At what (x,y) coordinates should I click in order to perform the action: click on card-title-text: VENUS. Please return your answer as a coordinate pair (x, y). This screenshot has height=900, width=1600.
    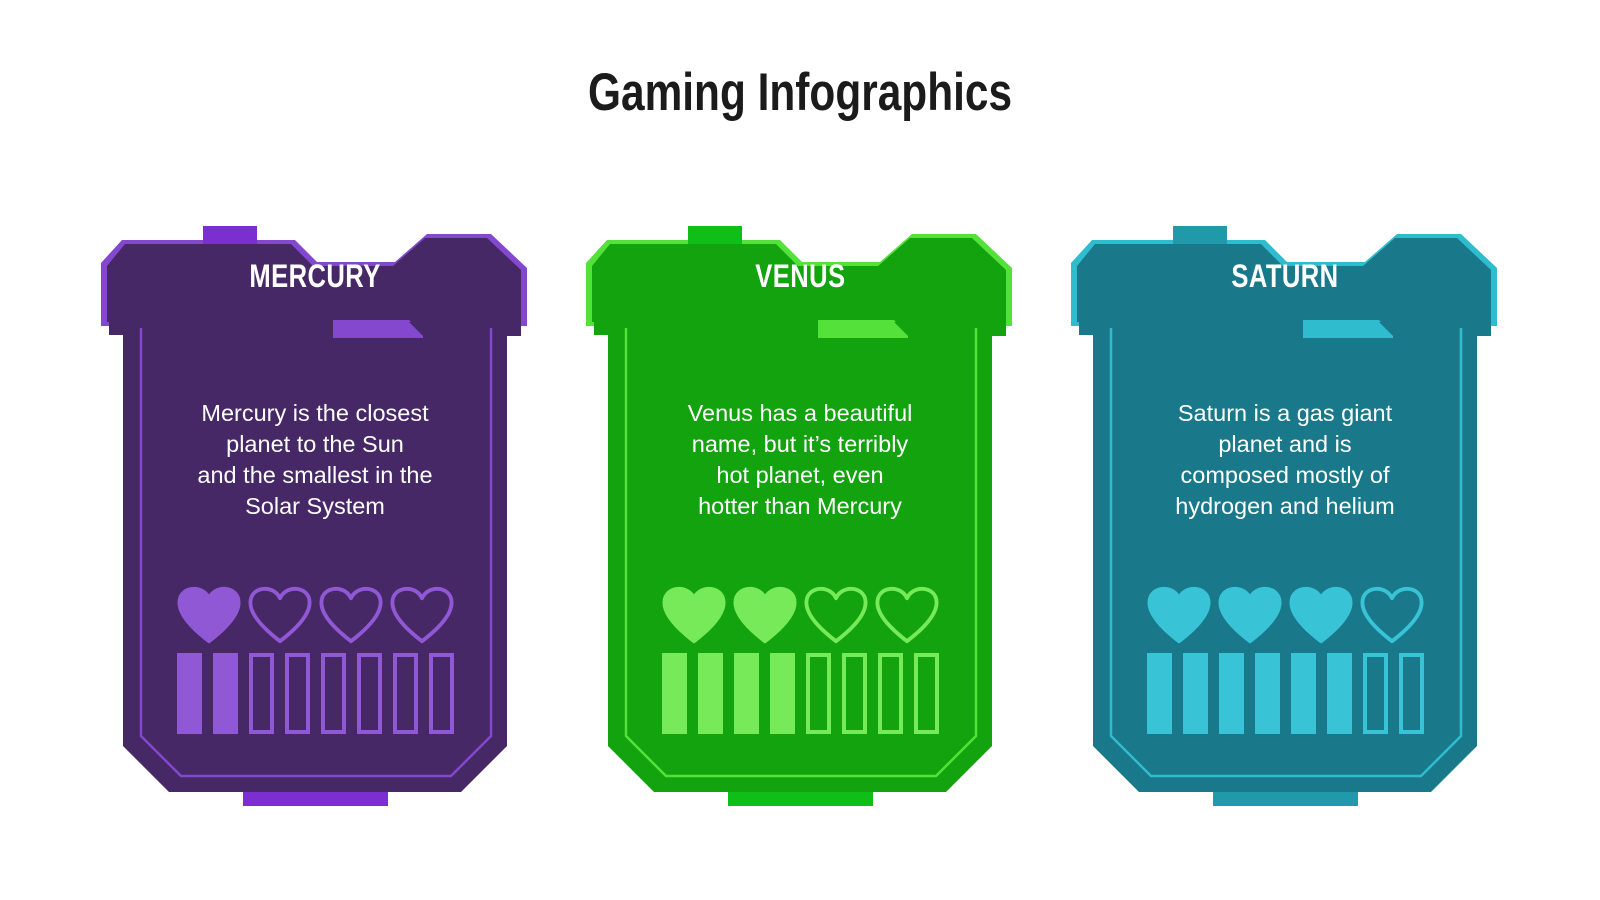
    Looking at the image, I should click on (800, 276).